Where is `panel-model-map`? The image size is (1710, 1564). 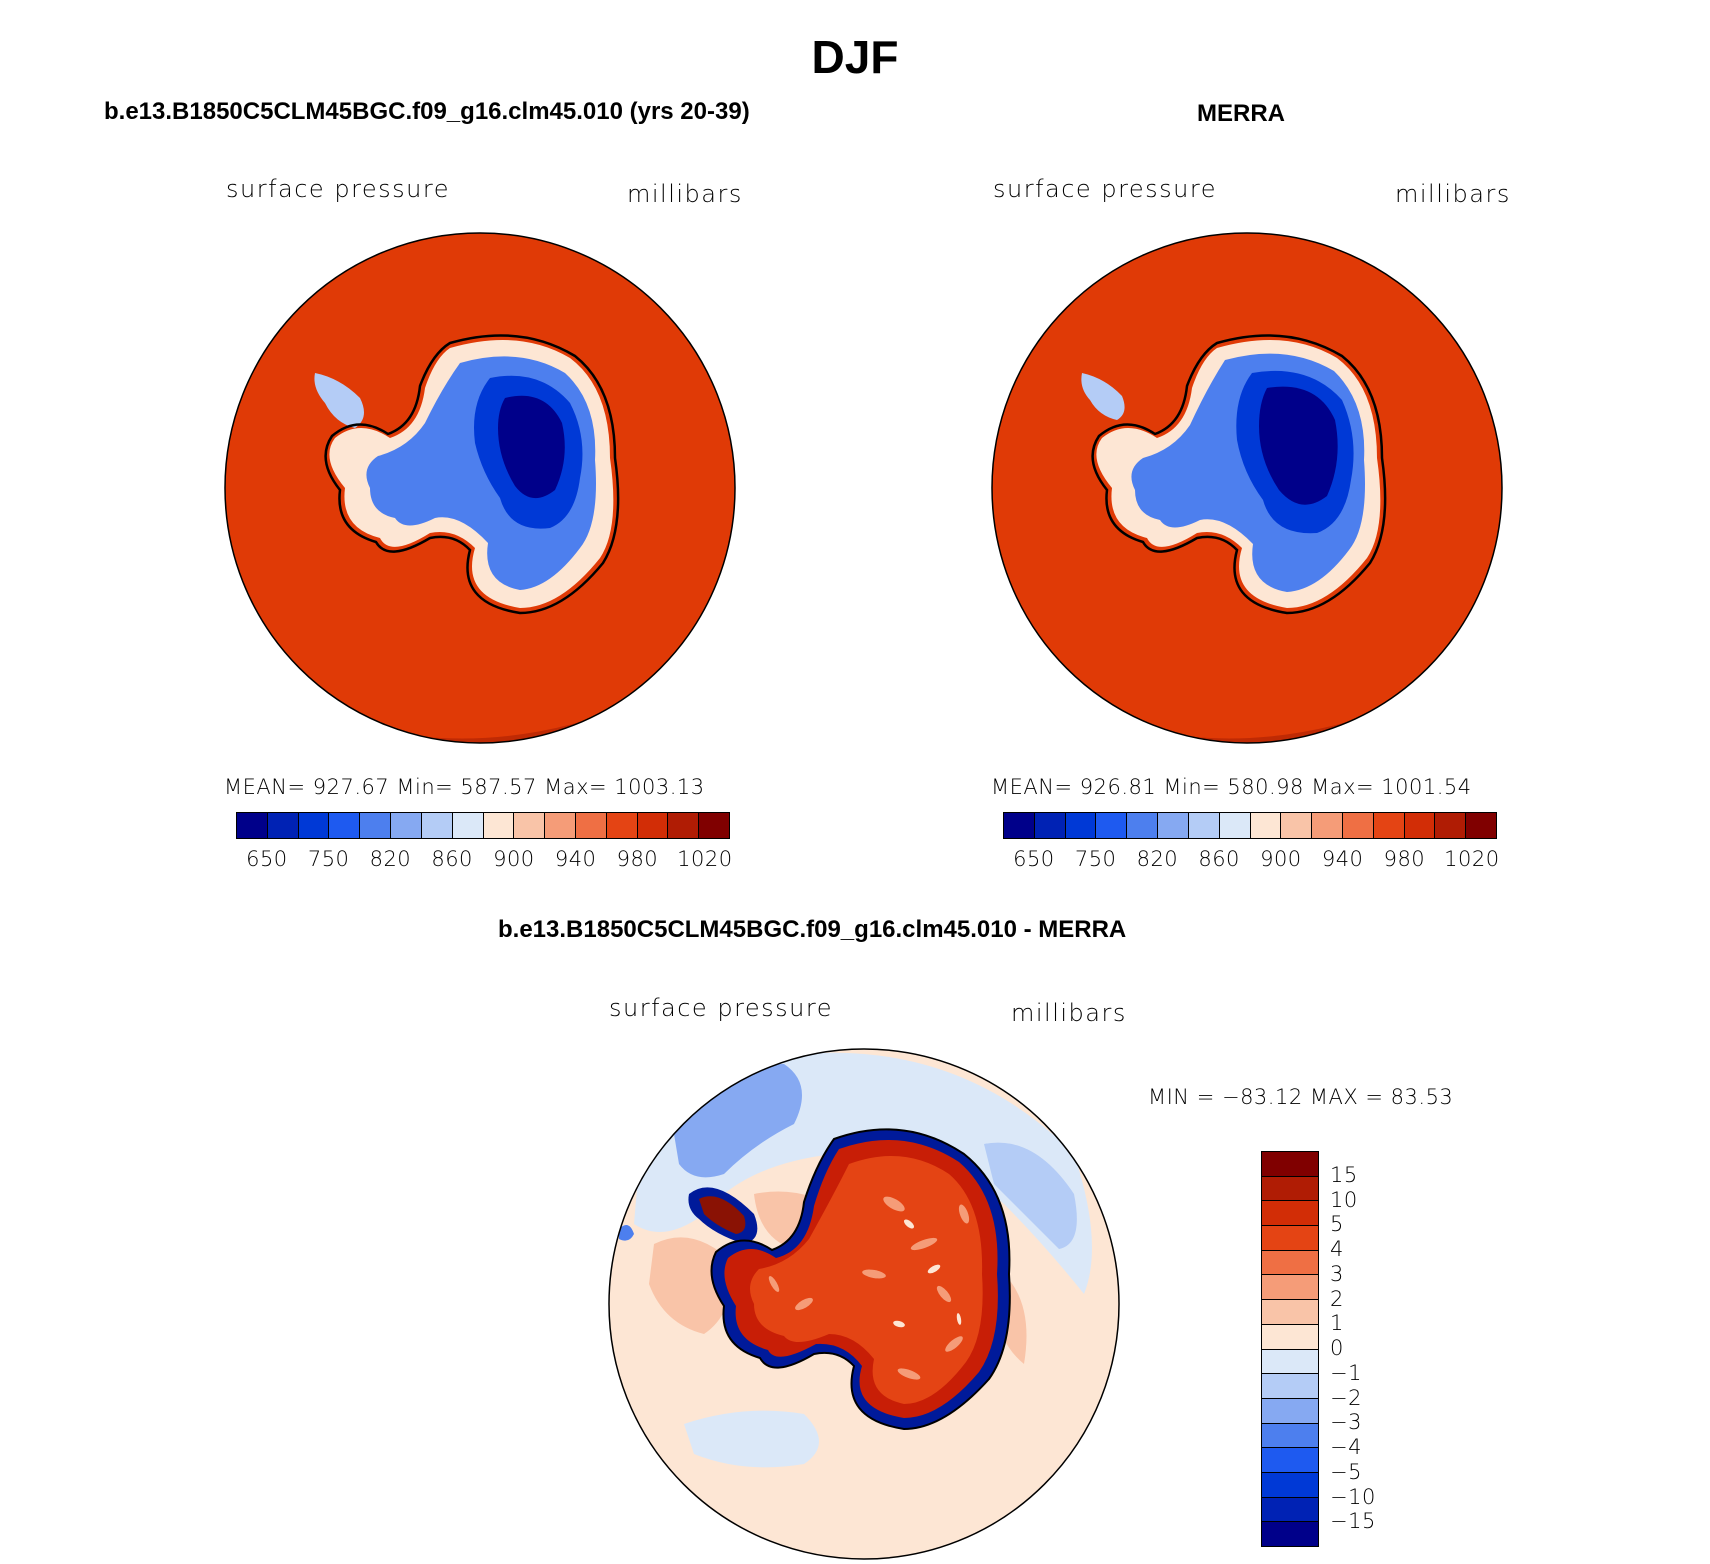
panel-model-map is located at coordinates (480, 488).